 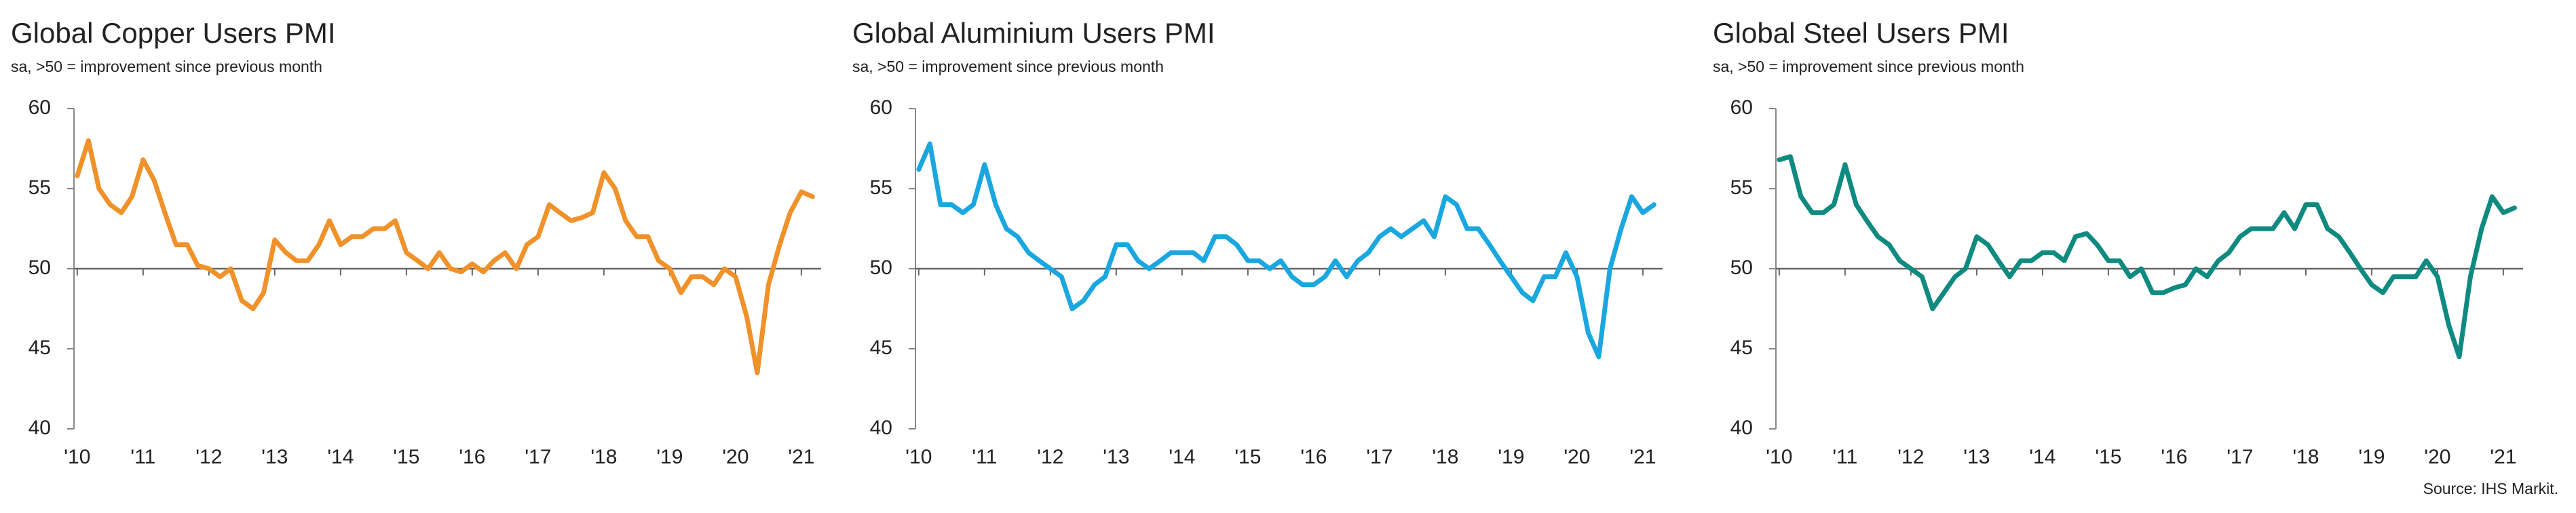 I want to click on source-note: Source: IHS Markit., so click(x=2490, y=488).